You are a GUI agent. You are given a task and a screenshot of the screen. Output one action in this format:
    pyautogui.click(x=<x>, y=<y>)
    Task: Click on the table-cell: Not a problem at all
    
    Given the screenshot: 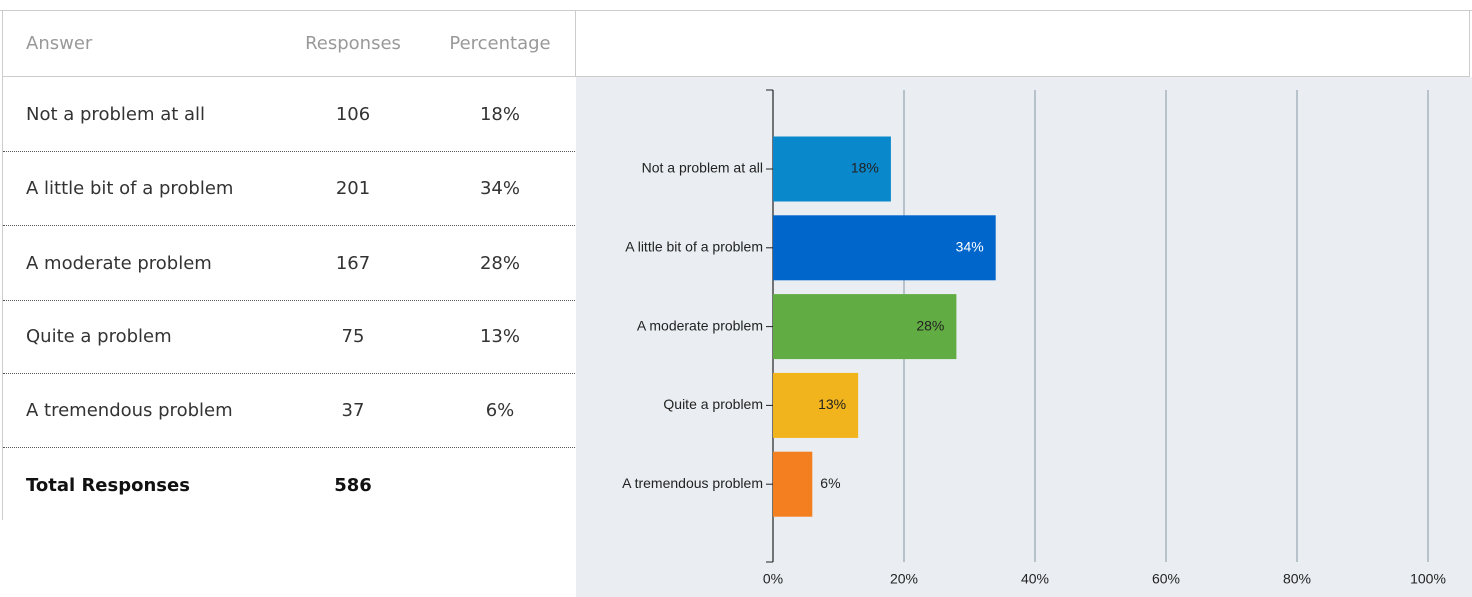 What is the action you would take?
    pyautogui.click(x=116, y=114)
    